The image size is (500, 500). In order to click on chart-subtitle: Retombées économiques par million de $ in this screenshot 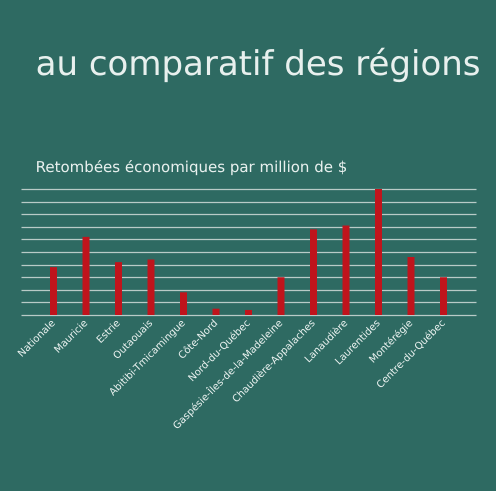, I will do `click(192, 167)`.